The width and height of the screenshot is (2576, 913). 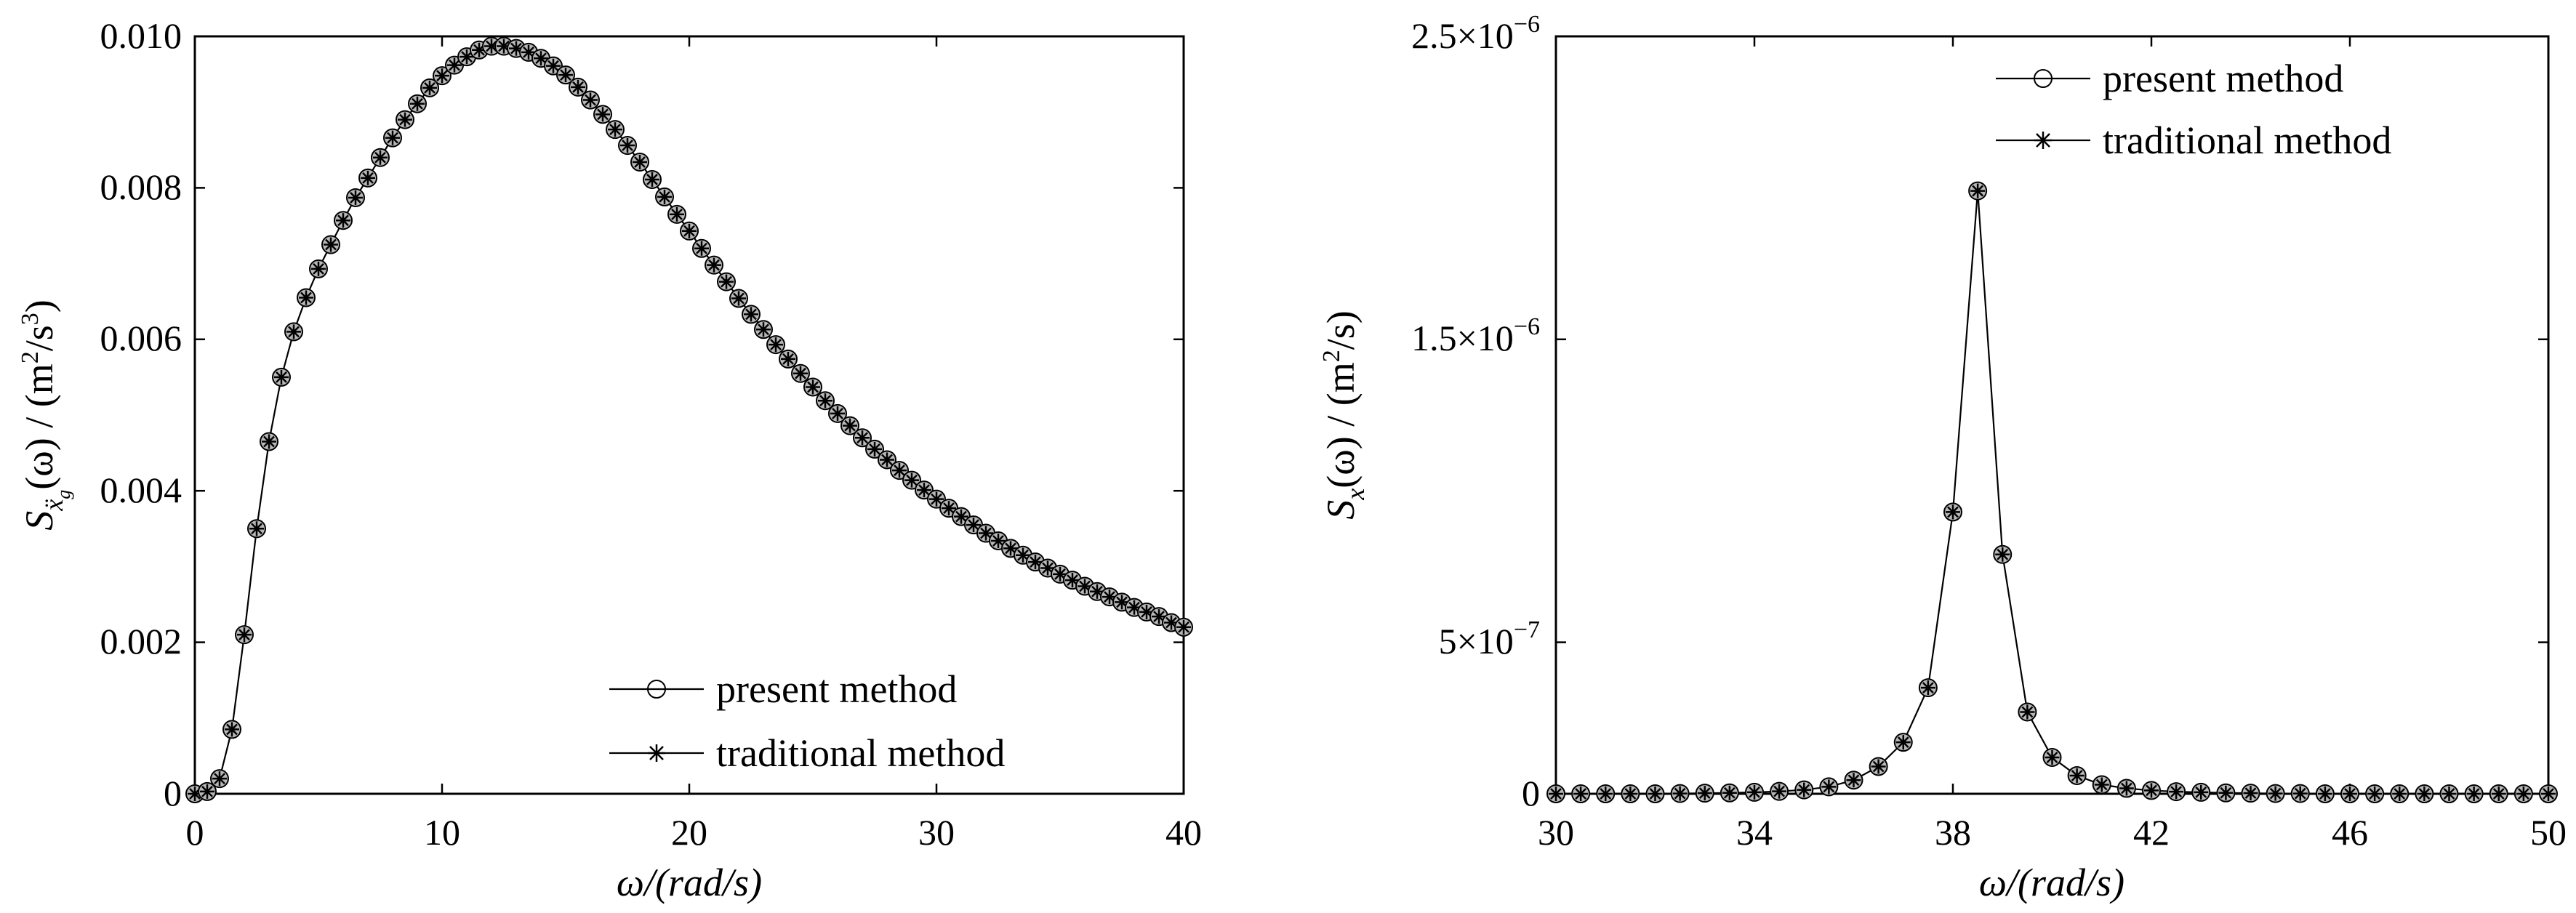 What do you see at coordinates (2548, 832) in the screenshot?
I see `x-tick-label: 50` at bounding box center [2548, 832].